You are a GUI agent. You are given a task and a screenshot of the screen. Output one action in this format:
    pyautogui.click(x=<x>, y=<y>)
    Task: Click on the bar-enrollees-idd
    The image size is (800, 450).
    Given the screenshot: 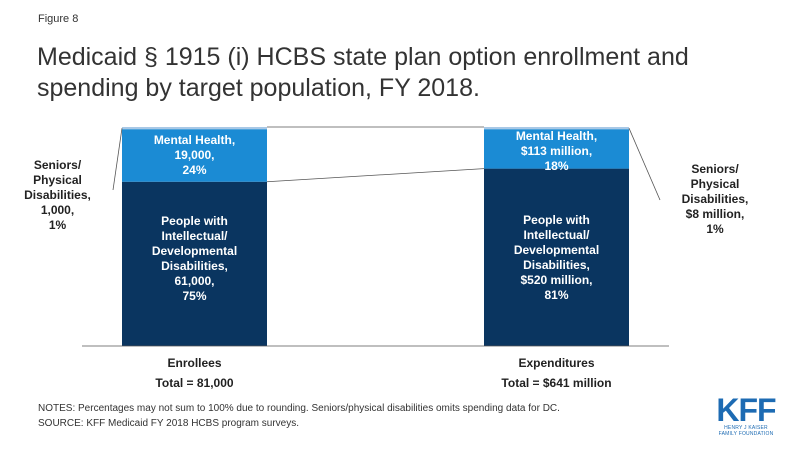 What is the action you would take?
    pyautogui.click(x=194, y=263)
    